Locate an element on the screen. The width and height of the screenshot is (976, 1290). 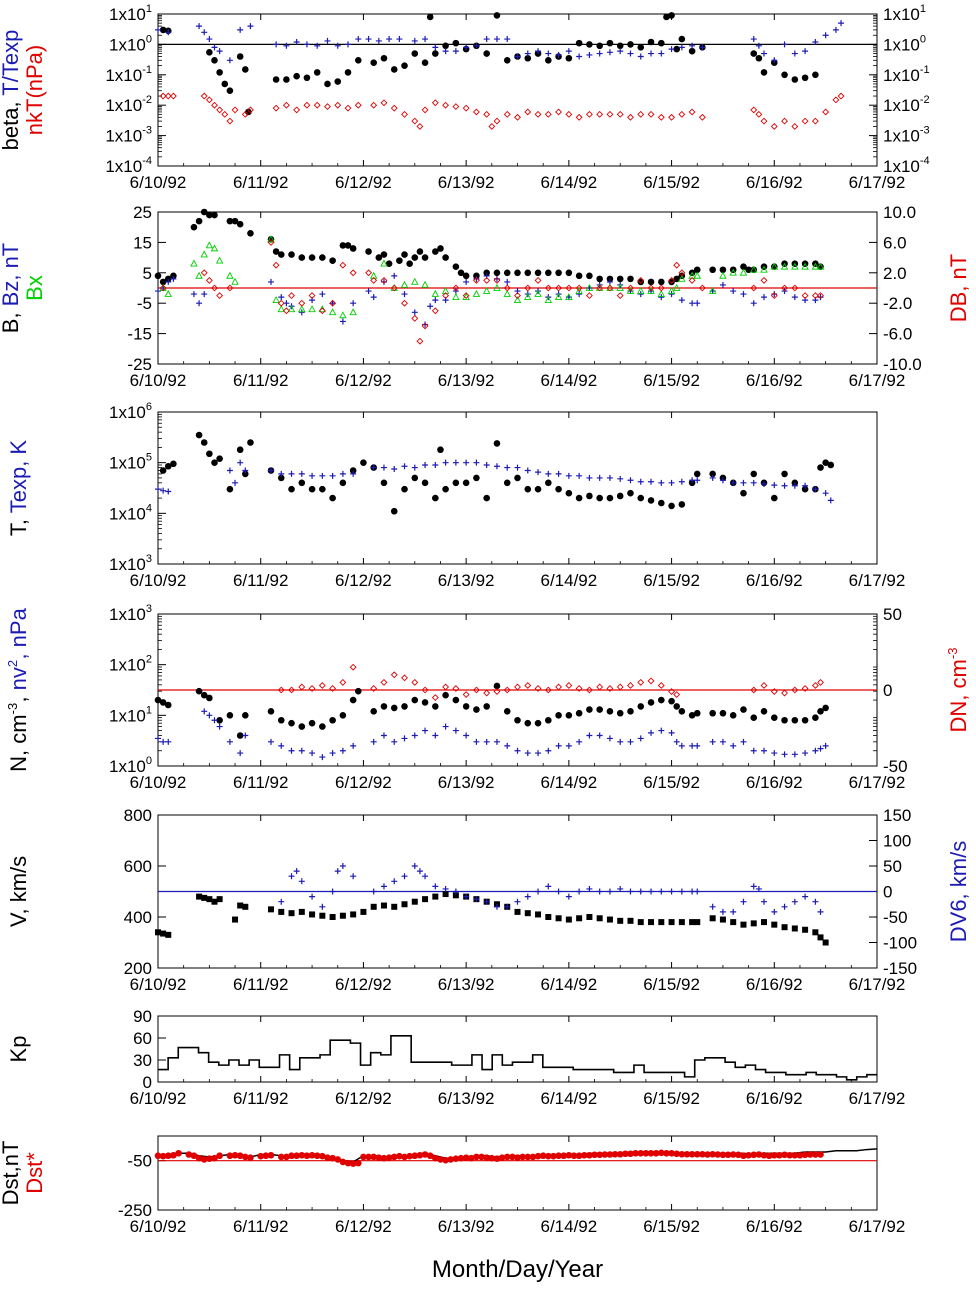
p2-ytick-label-left-3: -5 is located at coordinates (144, 303).